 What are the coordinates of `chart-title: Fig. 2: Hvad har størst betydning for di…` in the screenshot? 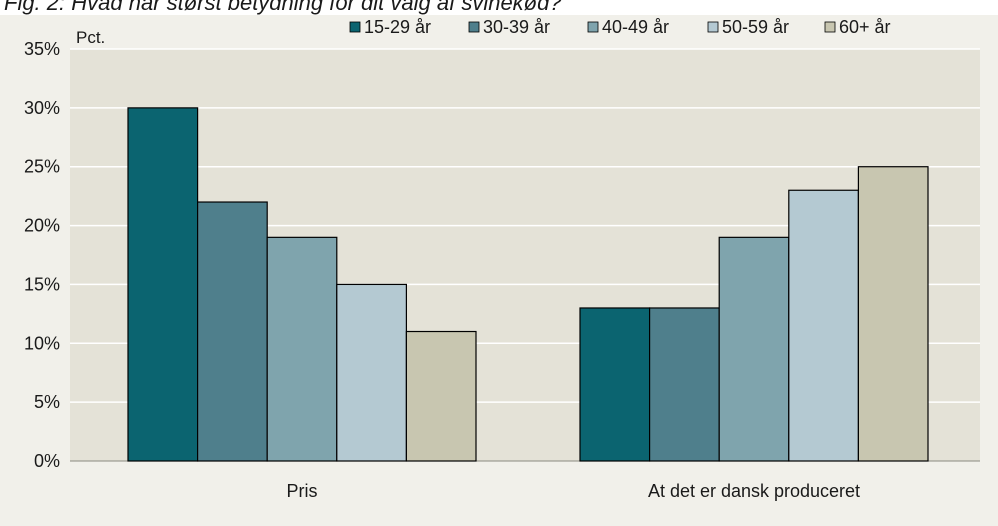 It's located at (283, 7).